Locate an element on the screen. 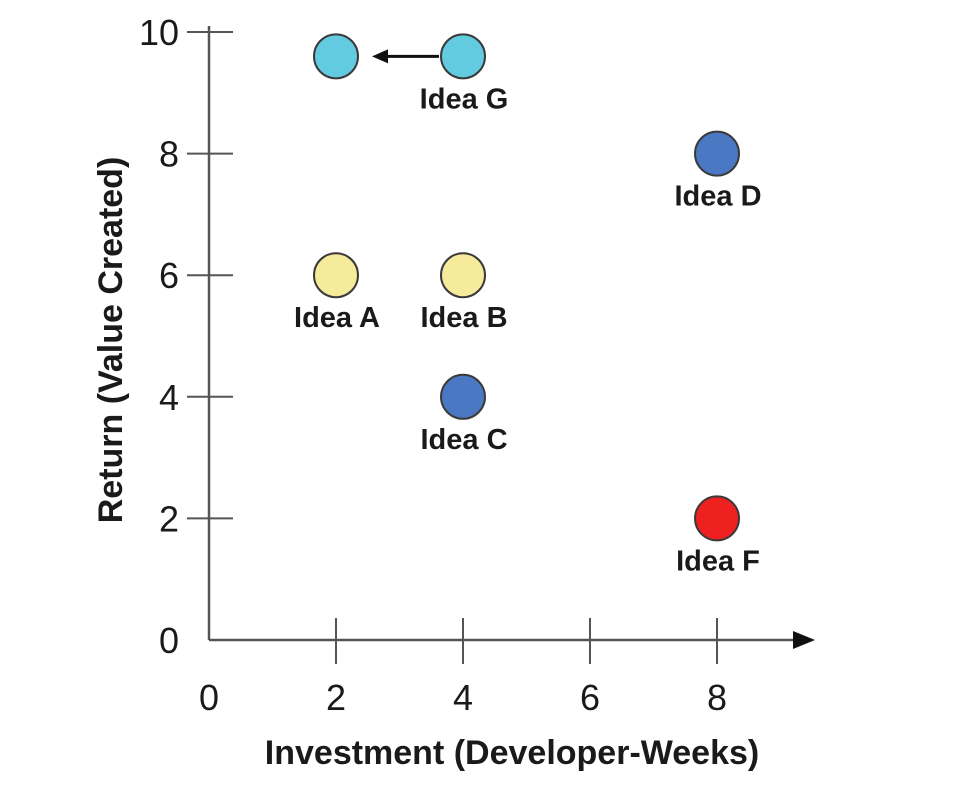 This screenshot has height=787, width=962. label-idea-d: Idea D is located at coordinates (717, 197).